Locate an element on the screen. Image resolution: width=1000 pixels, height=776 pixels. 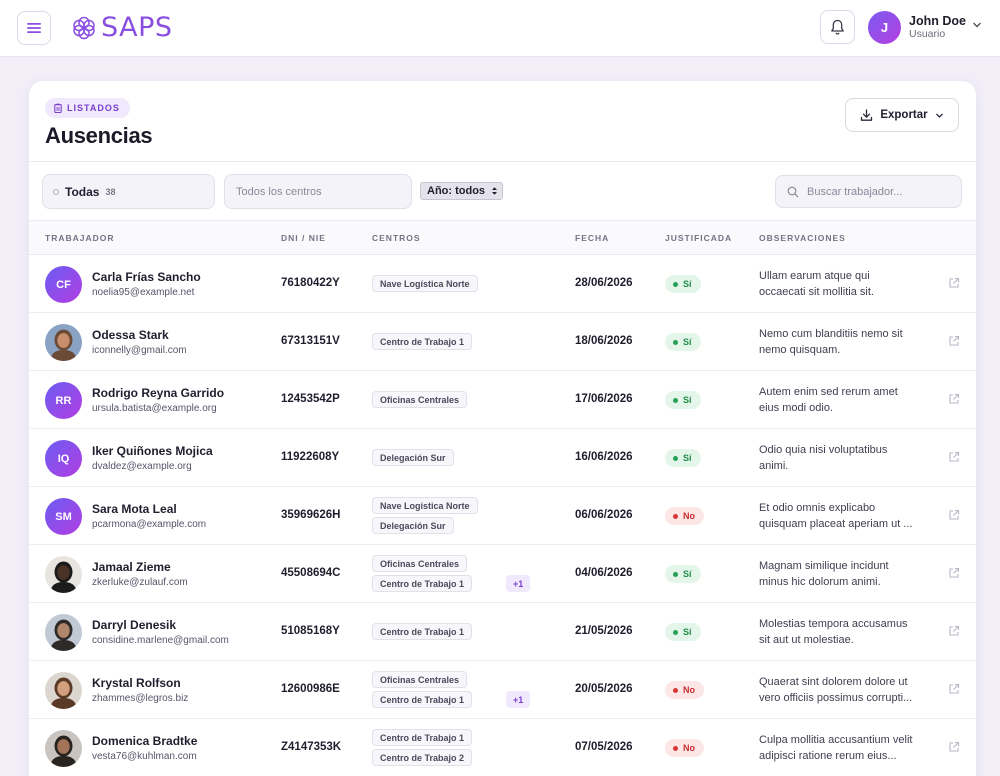
worker-name: Domenica Bradtke is located at coordinates (145, 741).